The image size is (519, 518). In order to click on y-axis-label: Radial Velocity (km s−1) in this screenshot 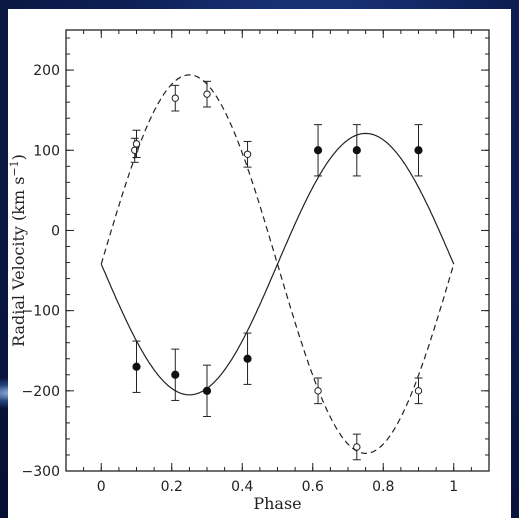, I will do `click(18, 250)`.